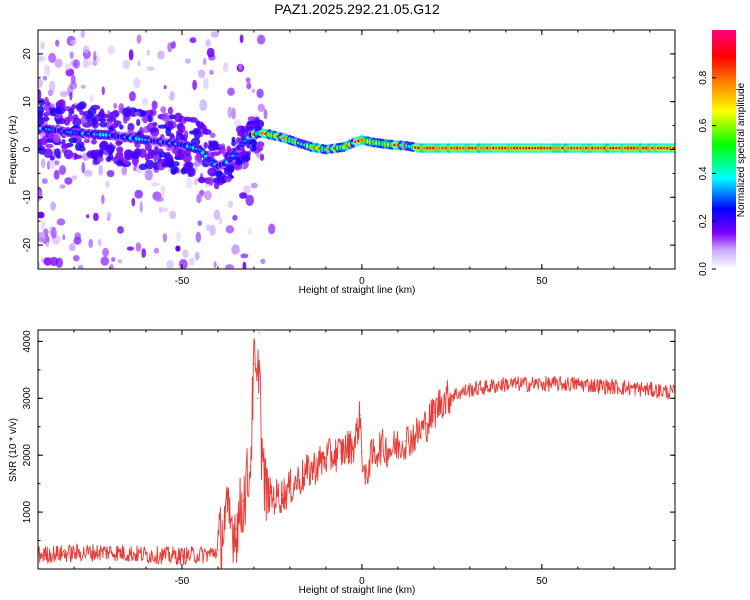  I want to click on spectrogram-y-axis-label: Frequency (Hz), so click(13, 150).